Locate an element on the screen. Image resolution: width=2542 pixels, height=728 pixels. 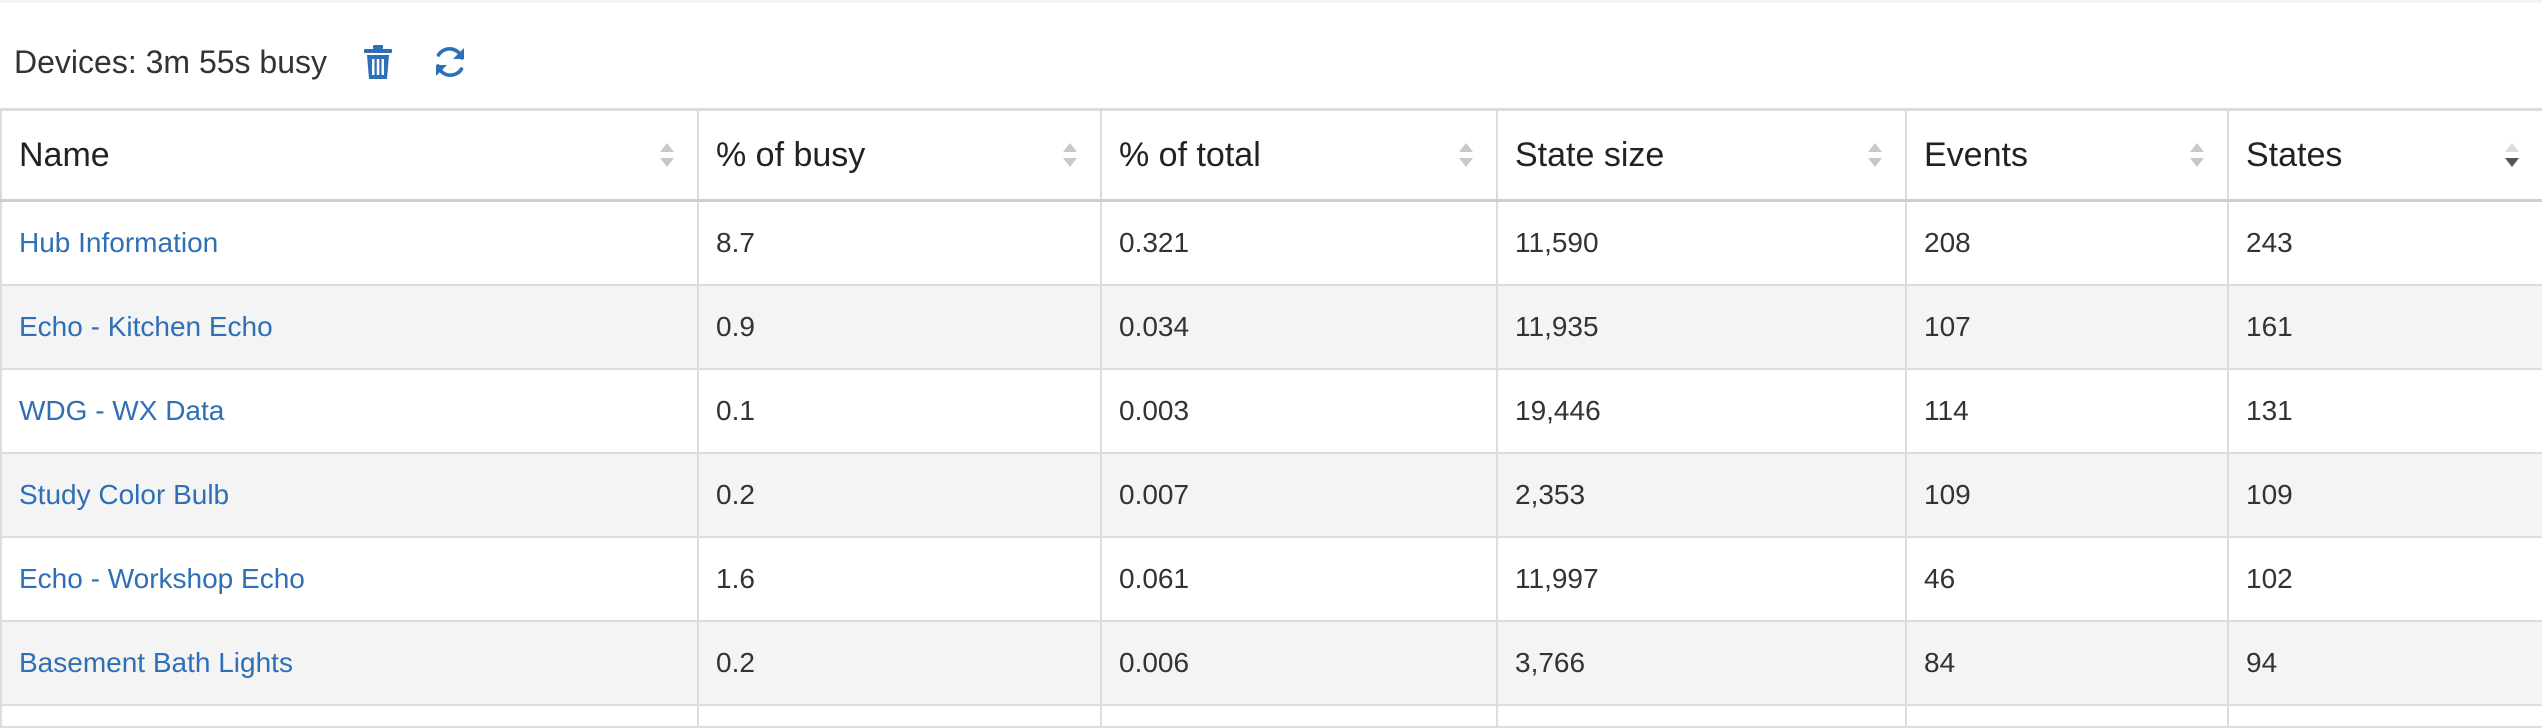
cell-name: Study Color Bulb is located at coordinates (349, 495).